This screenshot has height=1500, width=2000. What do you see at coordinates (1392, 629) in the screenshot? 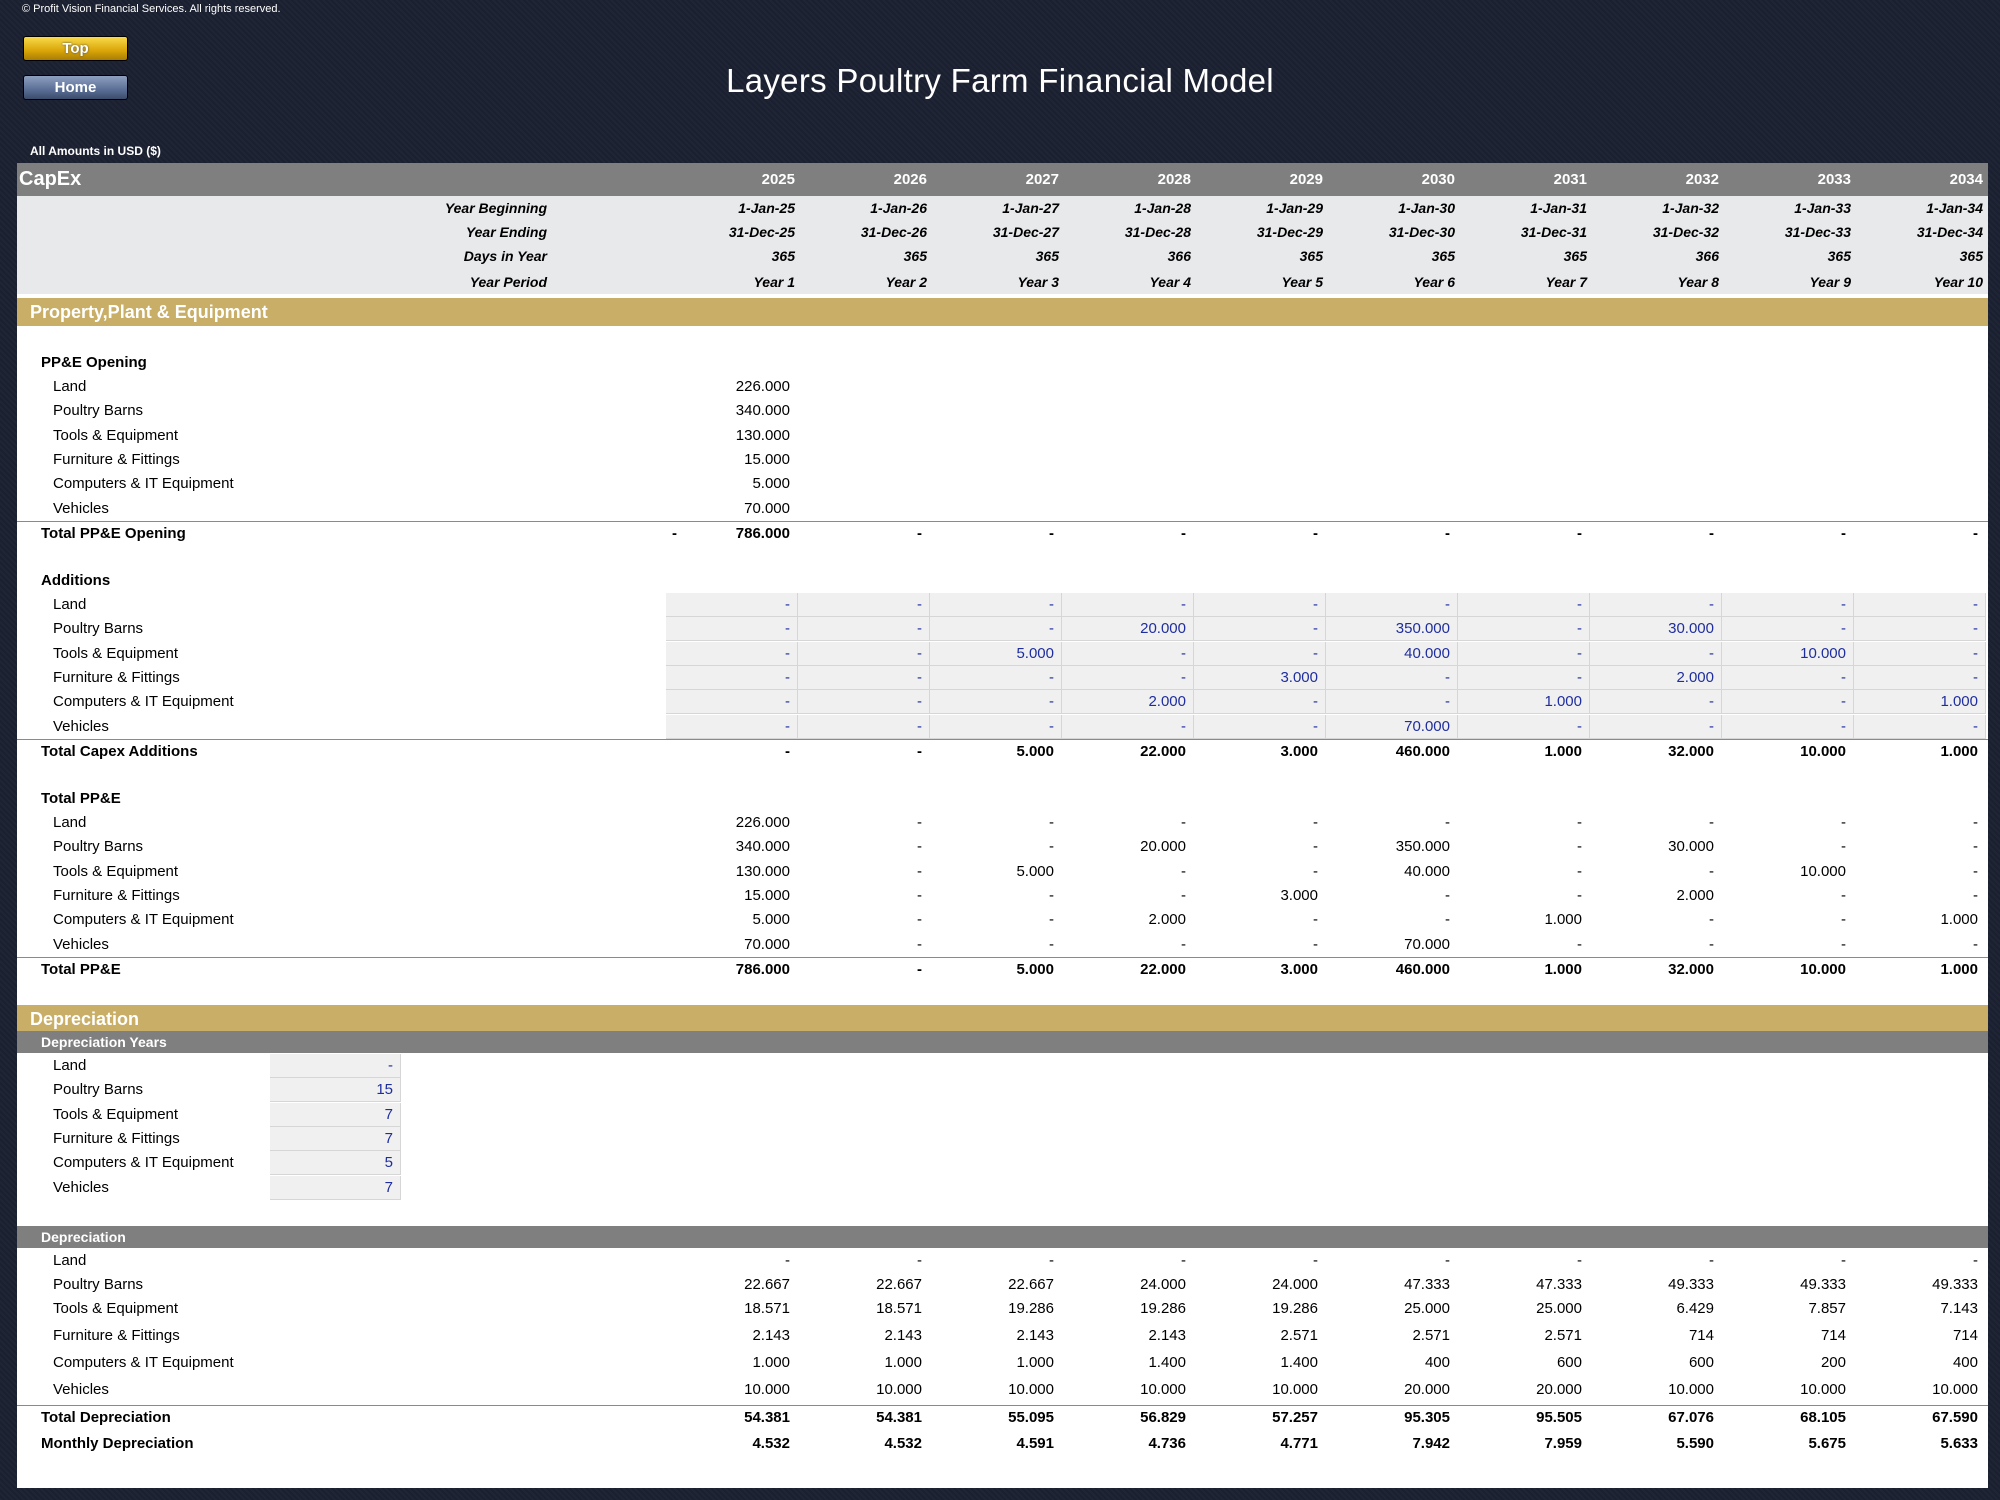
I see `input-cell: 350.000` at bounding box center [1392, 629].